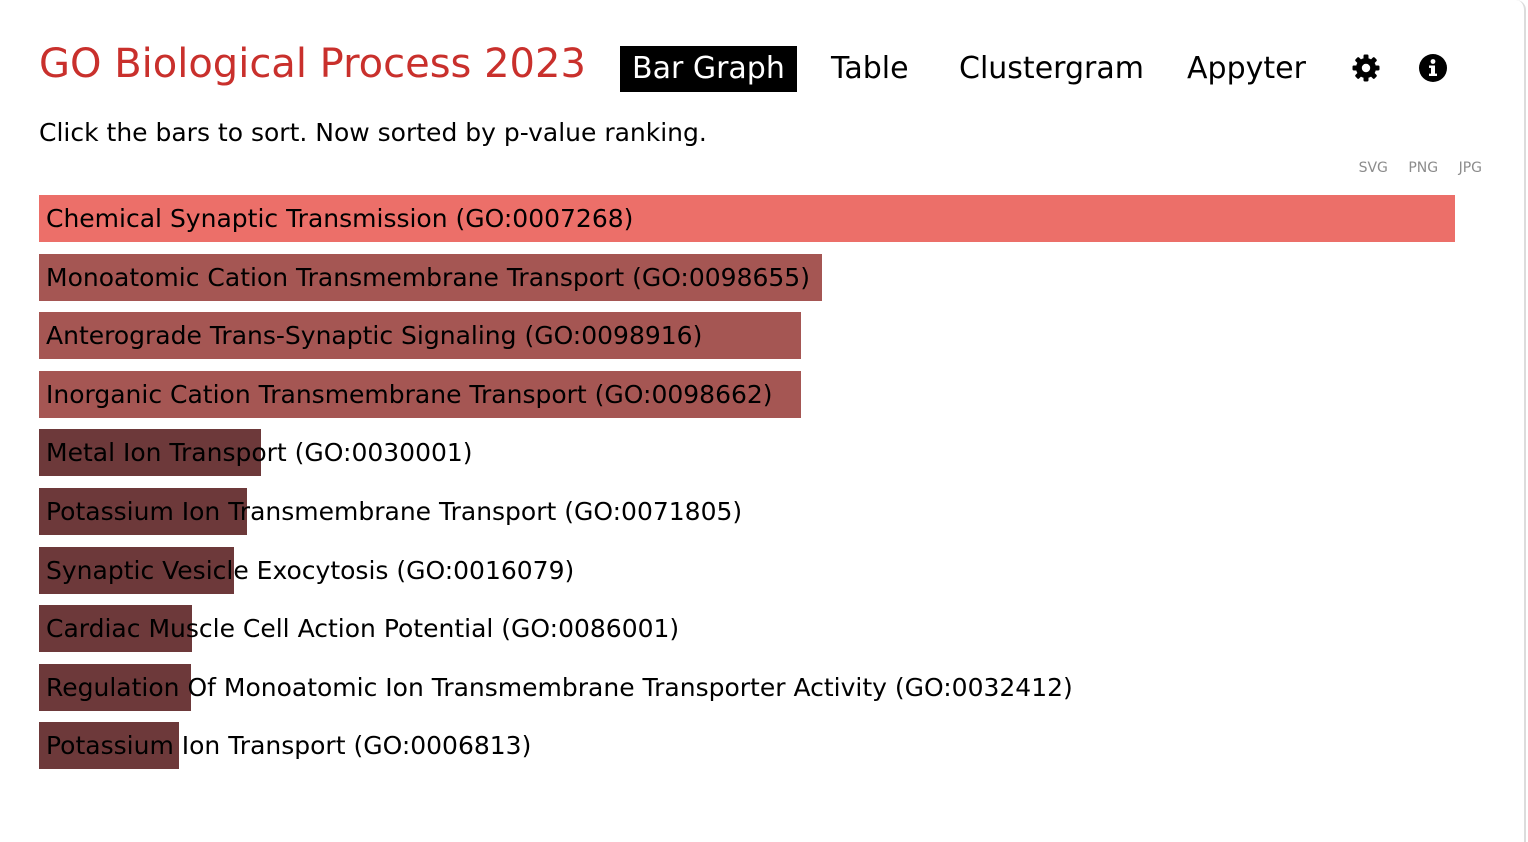 The height and width of the screenshot is (842, 1528). Describe the element at coordinates (312, 64) in the screenshot. I see `page-title: GO Biological Process 2023` at that location.